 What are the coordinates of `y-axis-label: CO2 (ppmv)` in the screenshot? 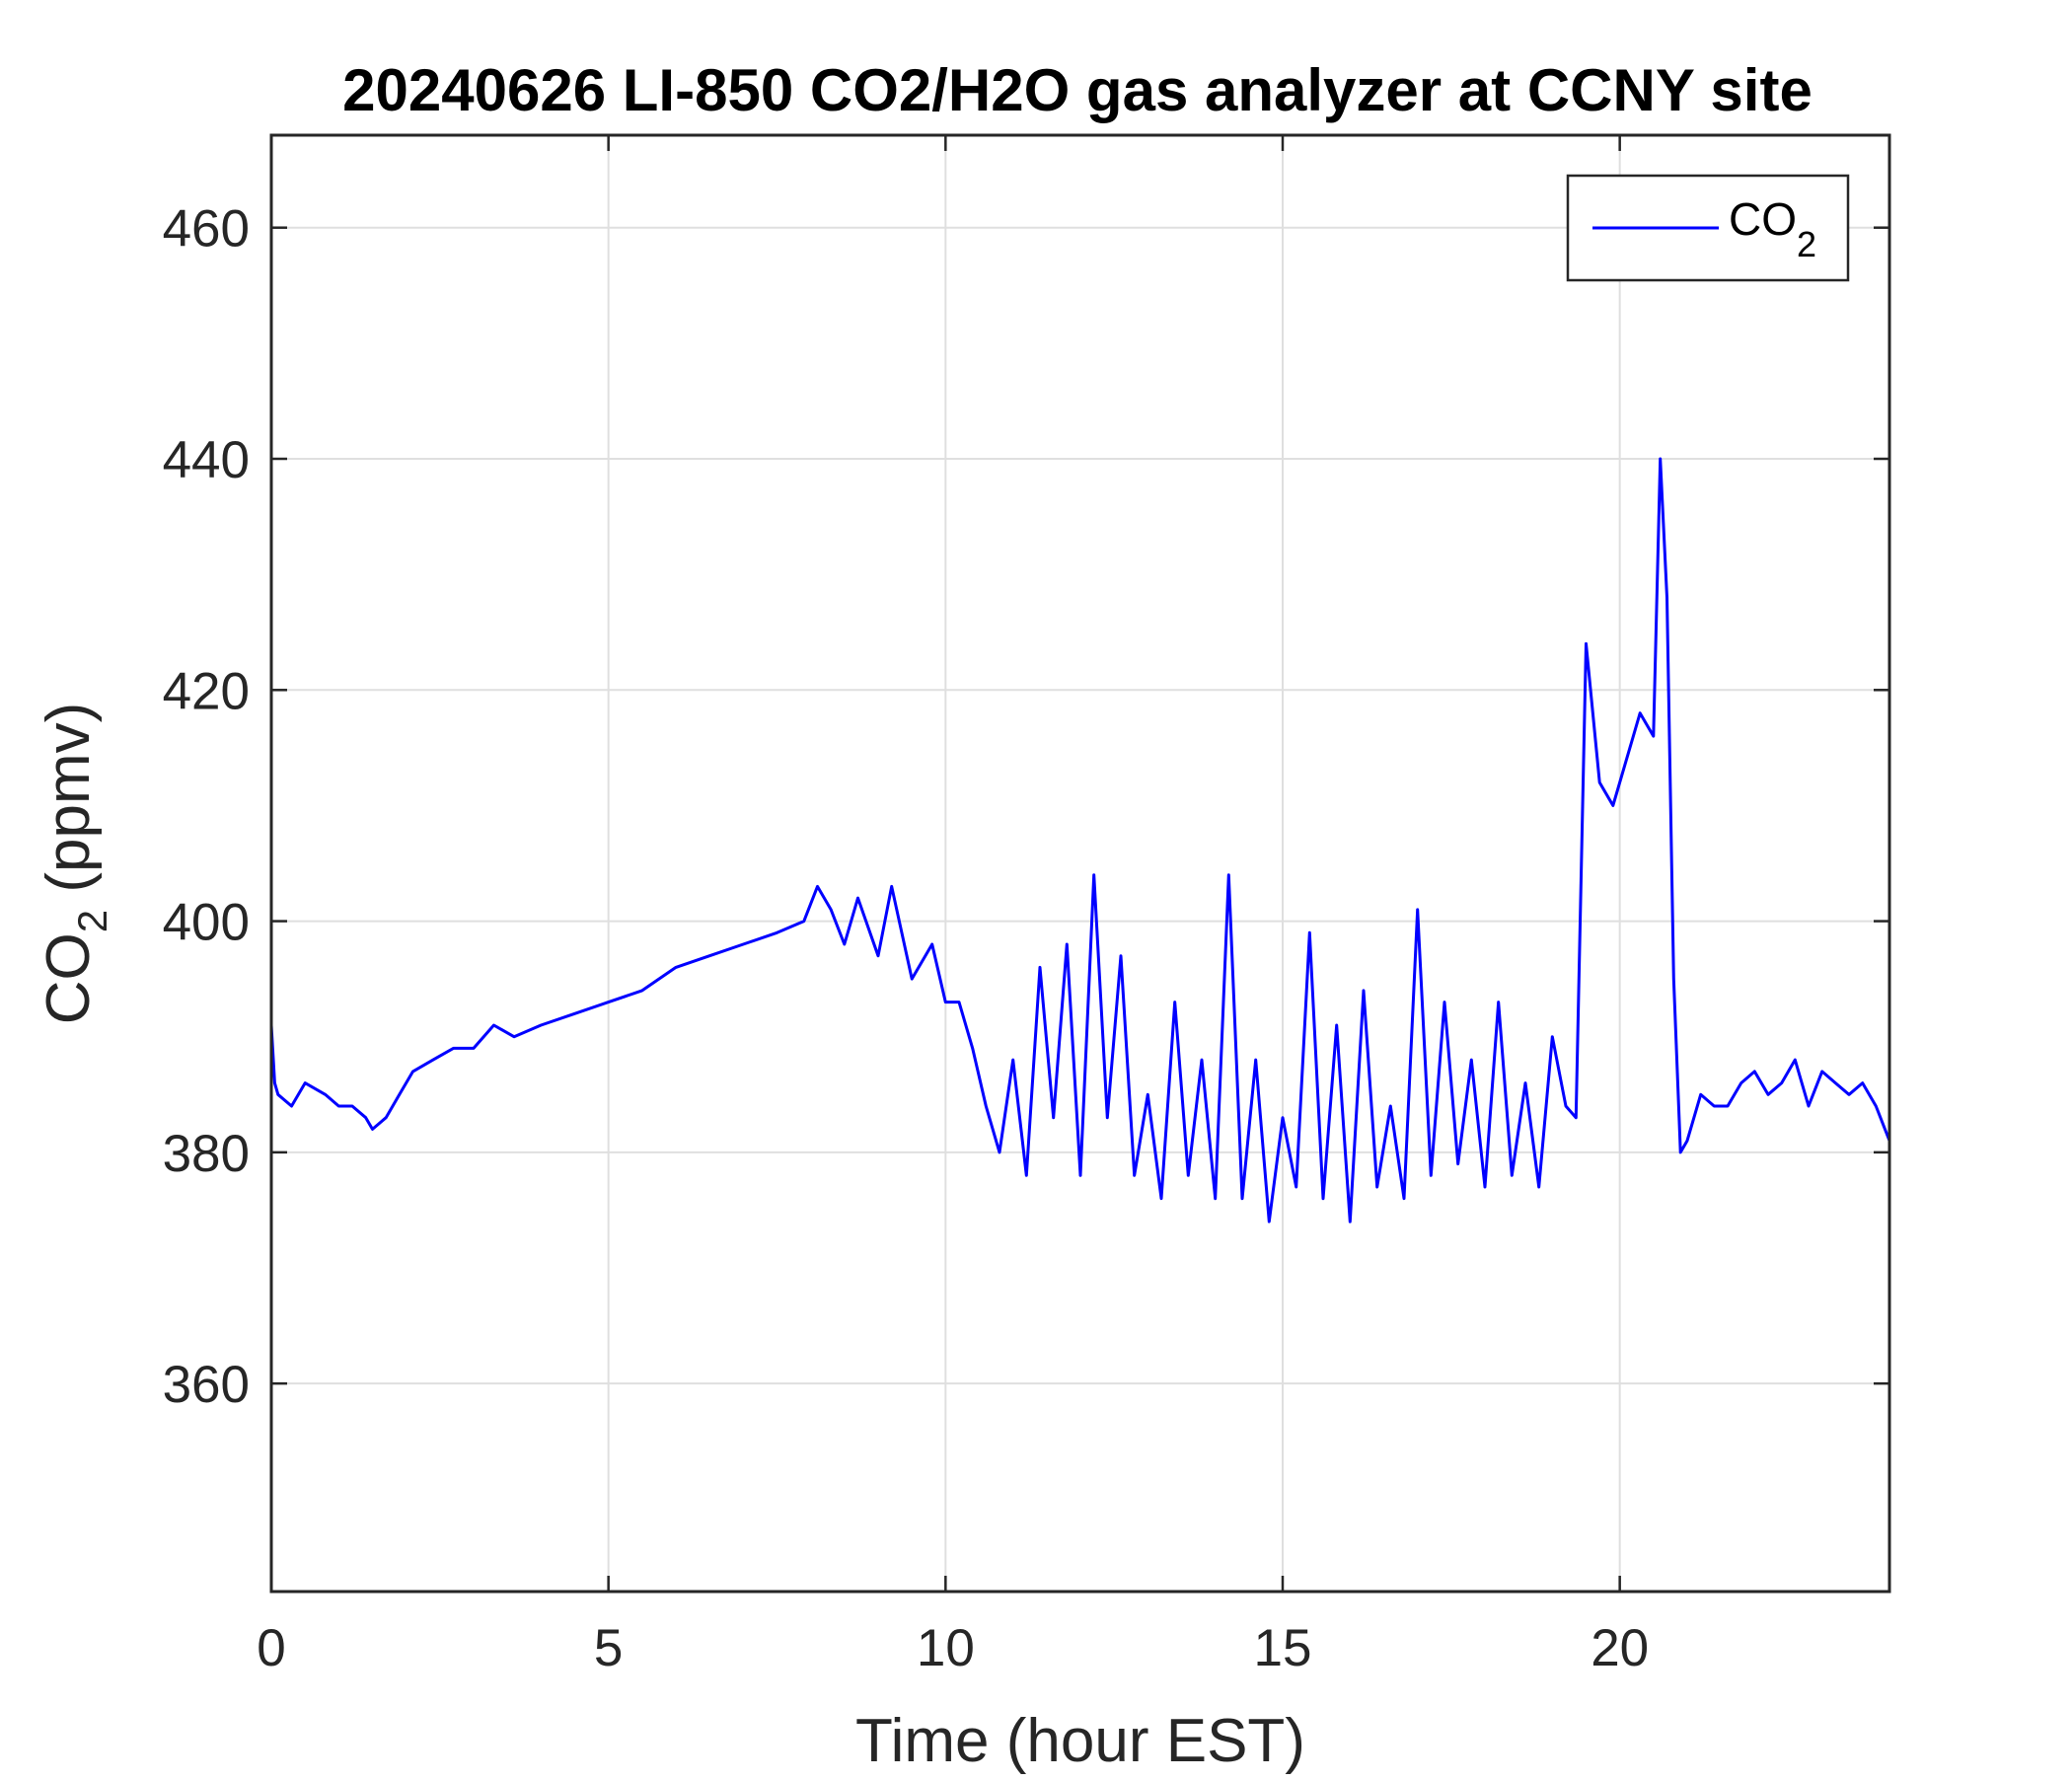 It's located at (75, 864).